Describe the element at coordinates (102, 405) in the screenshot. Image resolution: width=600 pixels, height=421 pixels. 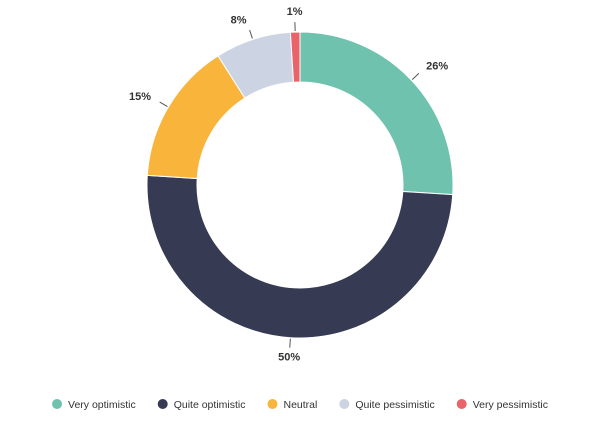
I see `legend-label: Very optimistic` at that location.